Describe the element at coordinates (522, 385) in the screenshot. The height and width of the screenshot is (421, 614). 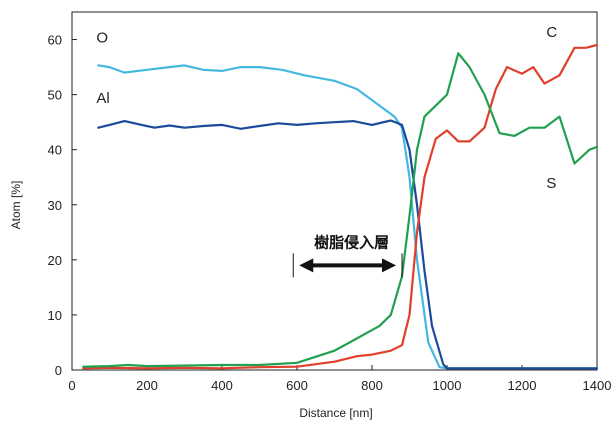
I see `x-tick-label: 1200` at that location.